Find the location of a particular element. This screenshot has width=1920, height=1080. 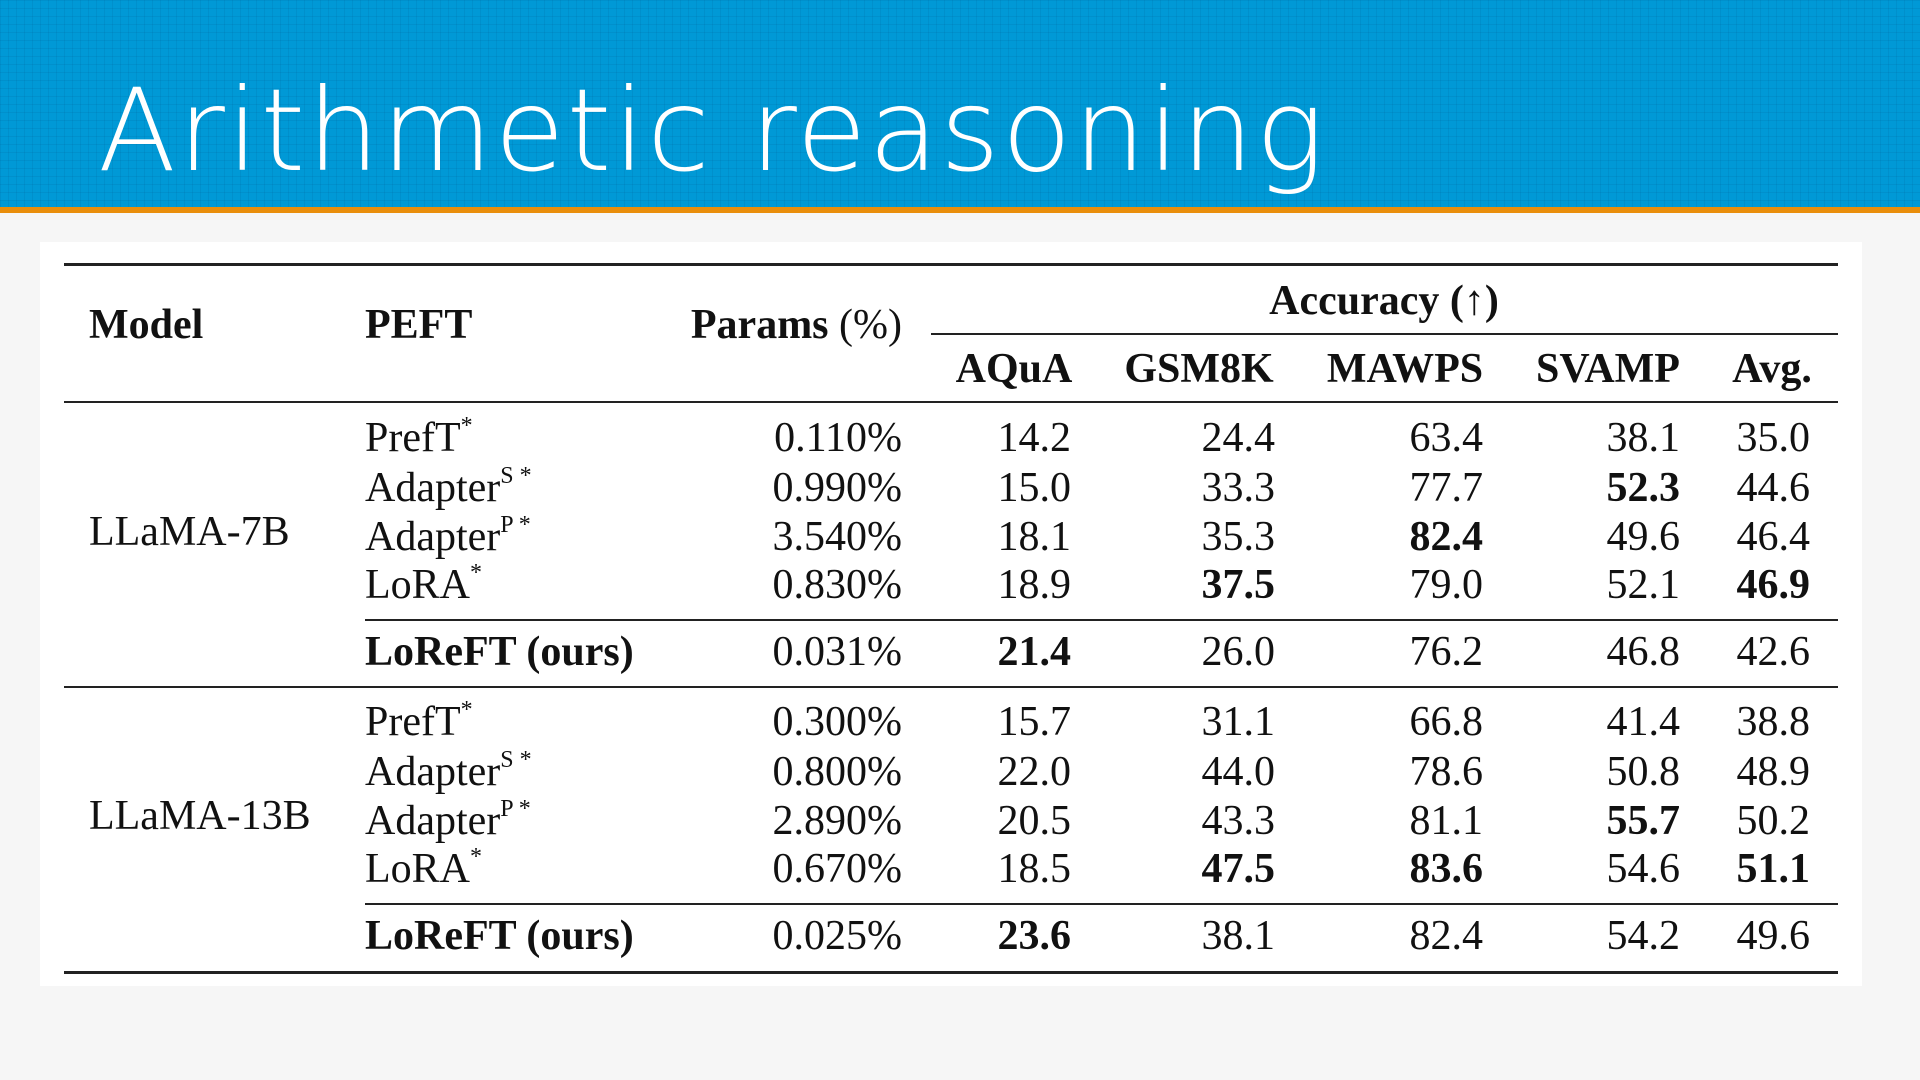

header-peft: PEFT is located at coordinates (419, 325).